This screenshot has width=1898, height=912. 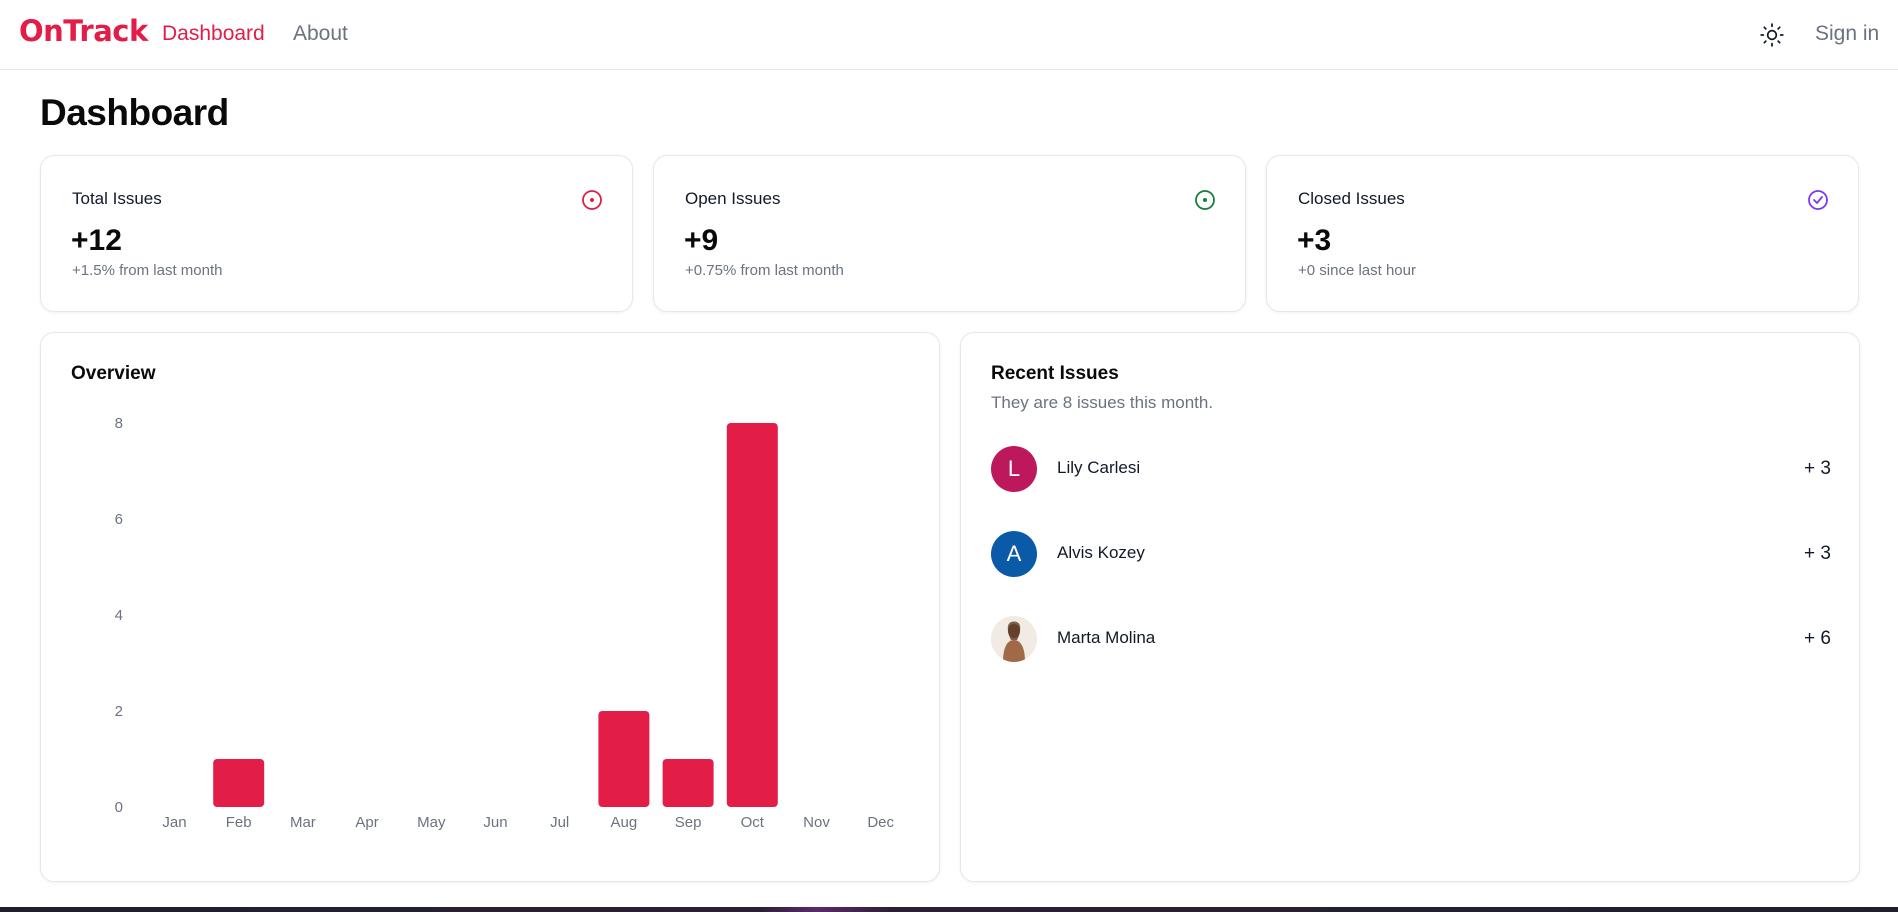 I want to click on x-tick-label: Apr, so click(x=366, y=822).